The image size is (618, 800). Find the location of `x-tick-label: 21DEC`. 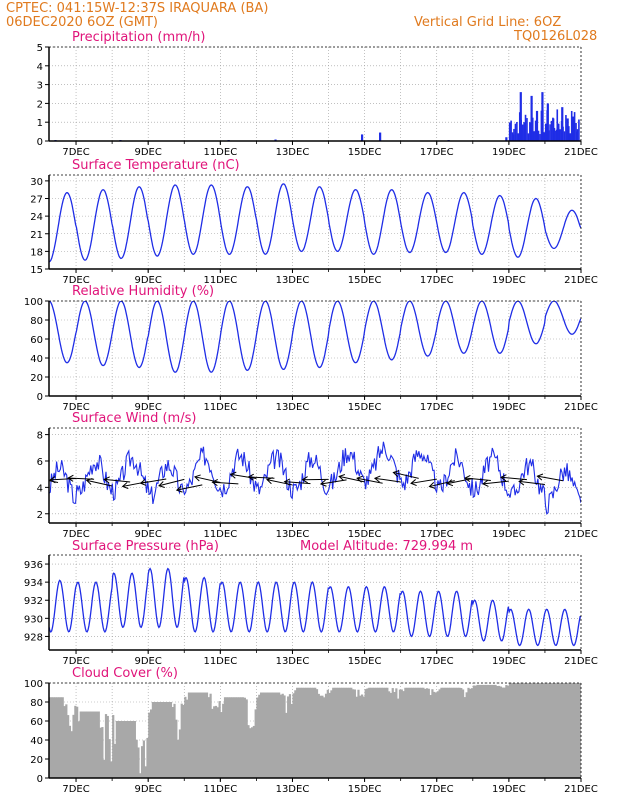

x-tick-label: 21DEC is located at coordinates (581, 661).